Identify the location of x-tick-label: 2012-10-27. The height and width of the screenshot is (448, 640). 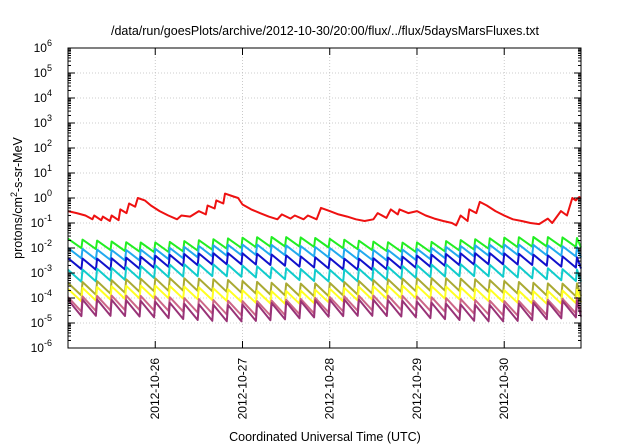
(242, 389).